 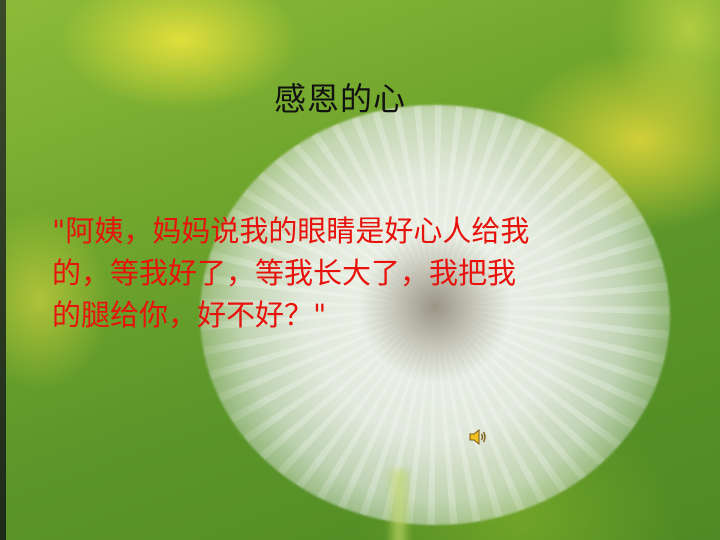 What do you see at coordinates (291, 231) in the screenshot?
I see `quote-line-1: "阿姨，妈妈说我的眼睛是好心人给我` at bounding box center [291, 231].